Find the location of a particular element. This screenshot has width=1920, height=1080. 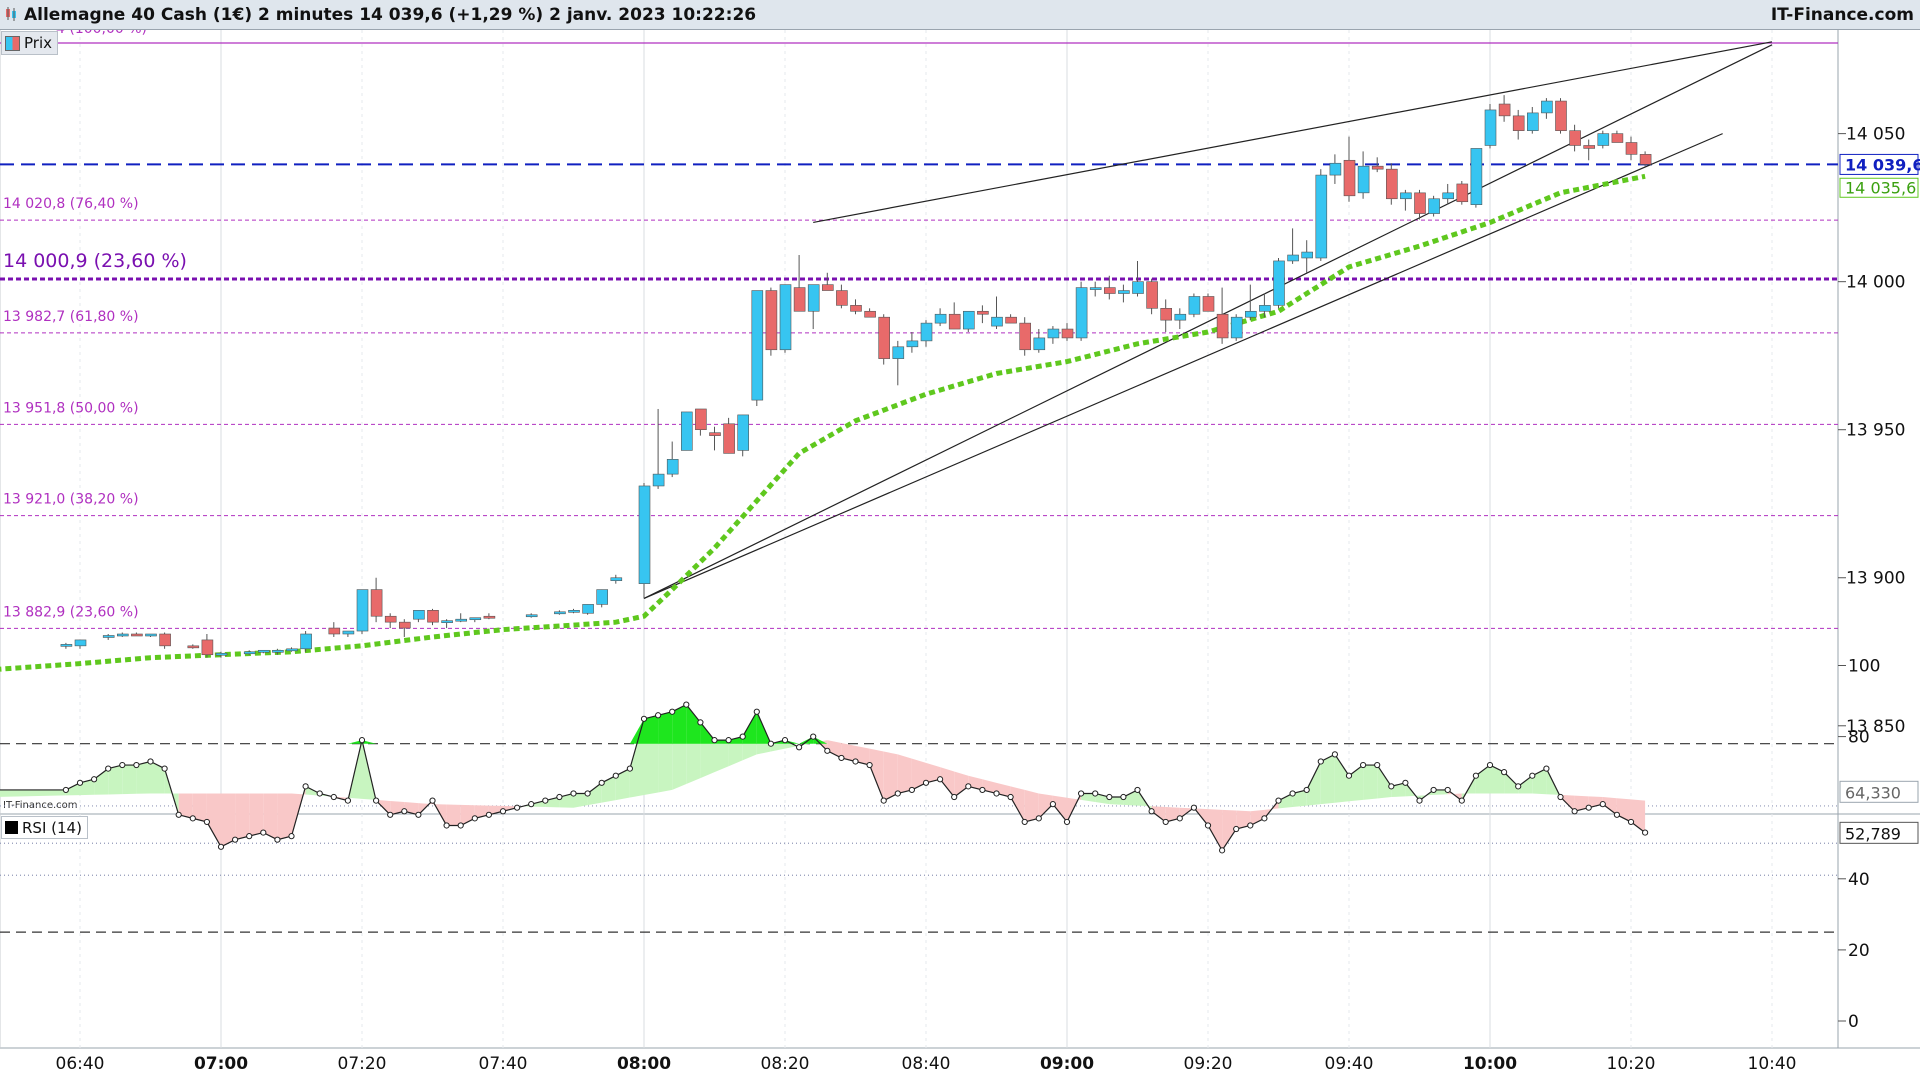

rsi-axis-tick-label: 40 is located at coordinates (1859, 880).